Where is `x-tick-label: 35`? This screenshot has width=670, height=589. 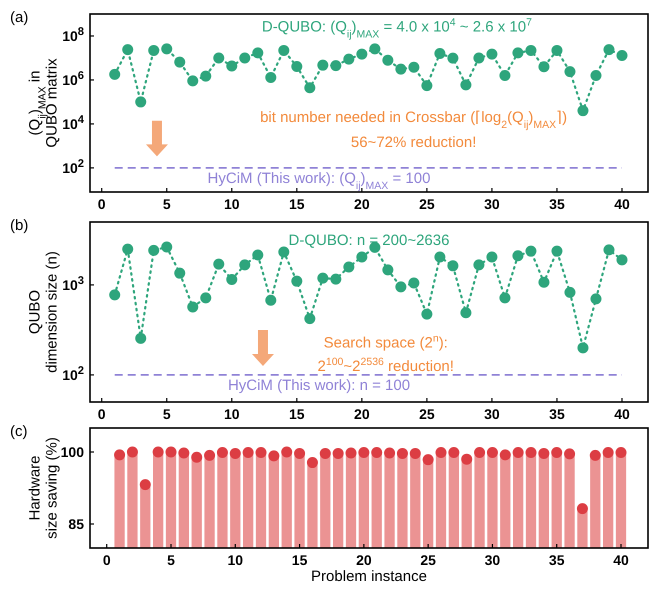 x-tick-label: 35 is located at coordinates (556, 560).